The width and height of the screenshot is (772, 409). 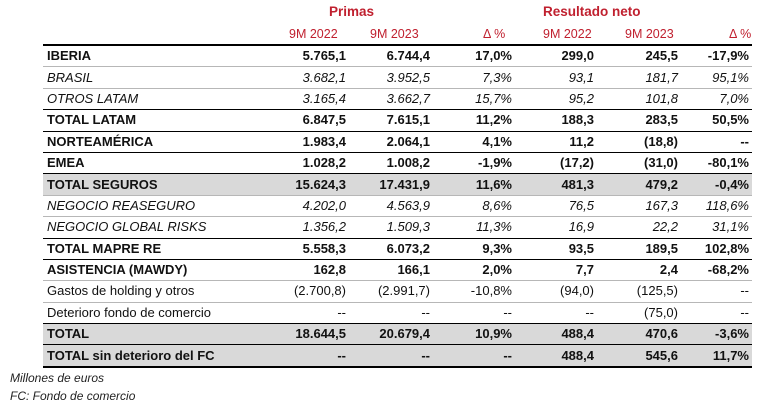 What do you see at coordinates (474, 291) in the screenshot?
I see `cell-value: -10,8%` at bounding box center [474, 291].